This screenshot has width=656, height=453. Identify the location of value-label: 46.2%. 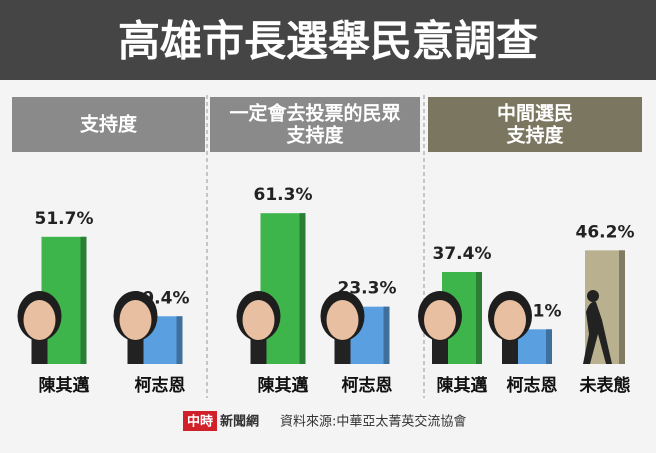
(605, 232).